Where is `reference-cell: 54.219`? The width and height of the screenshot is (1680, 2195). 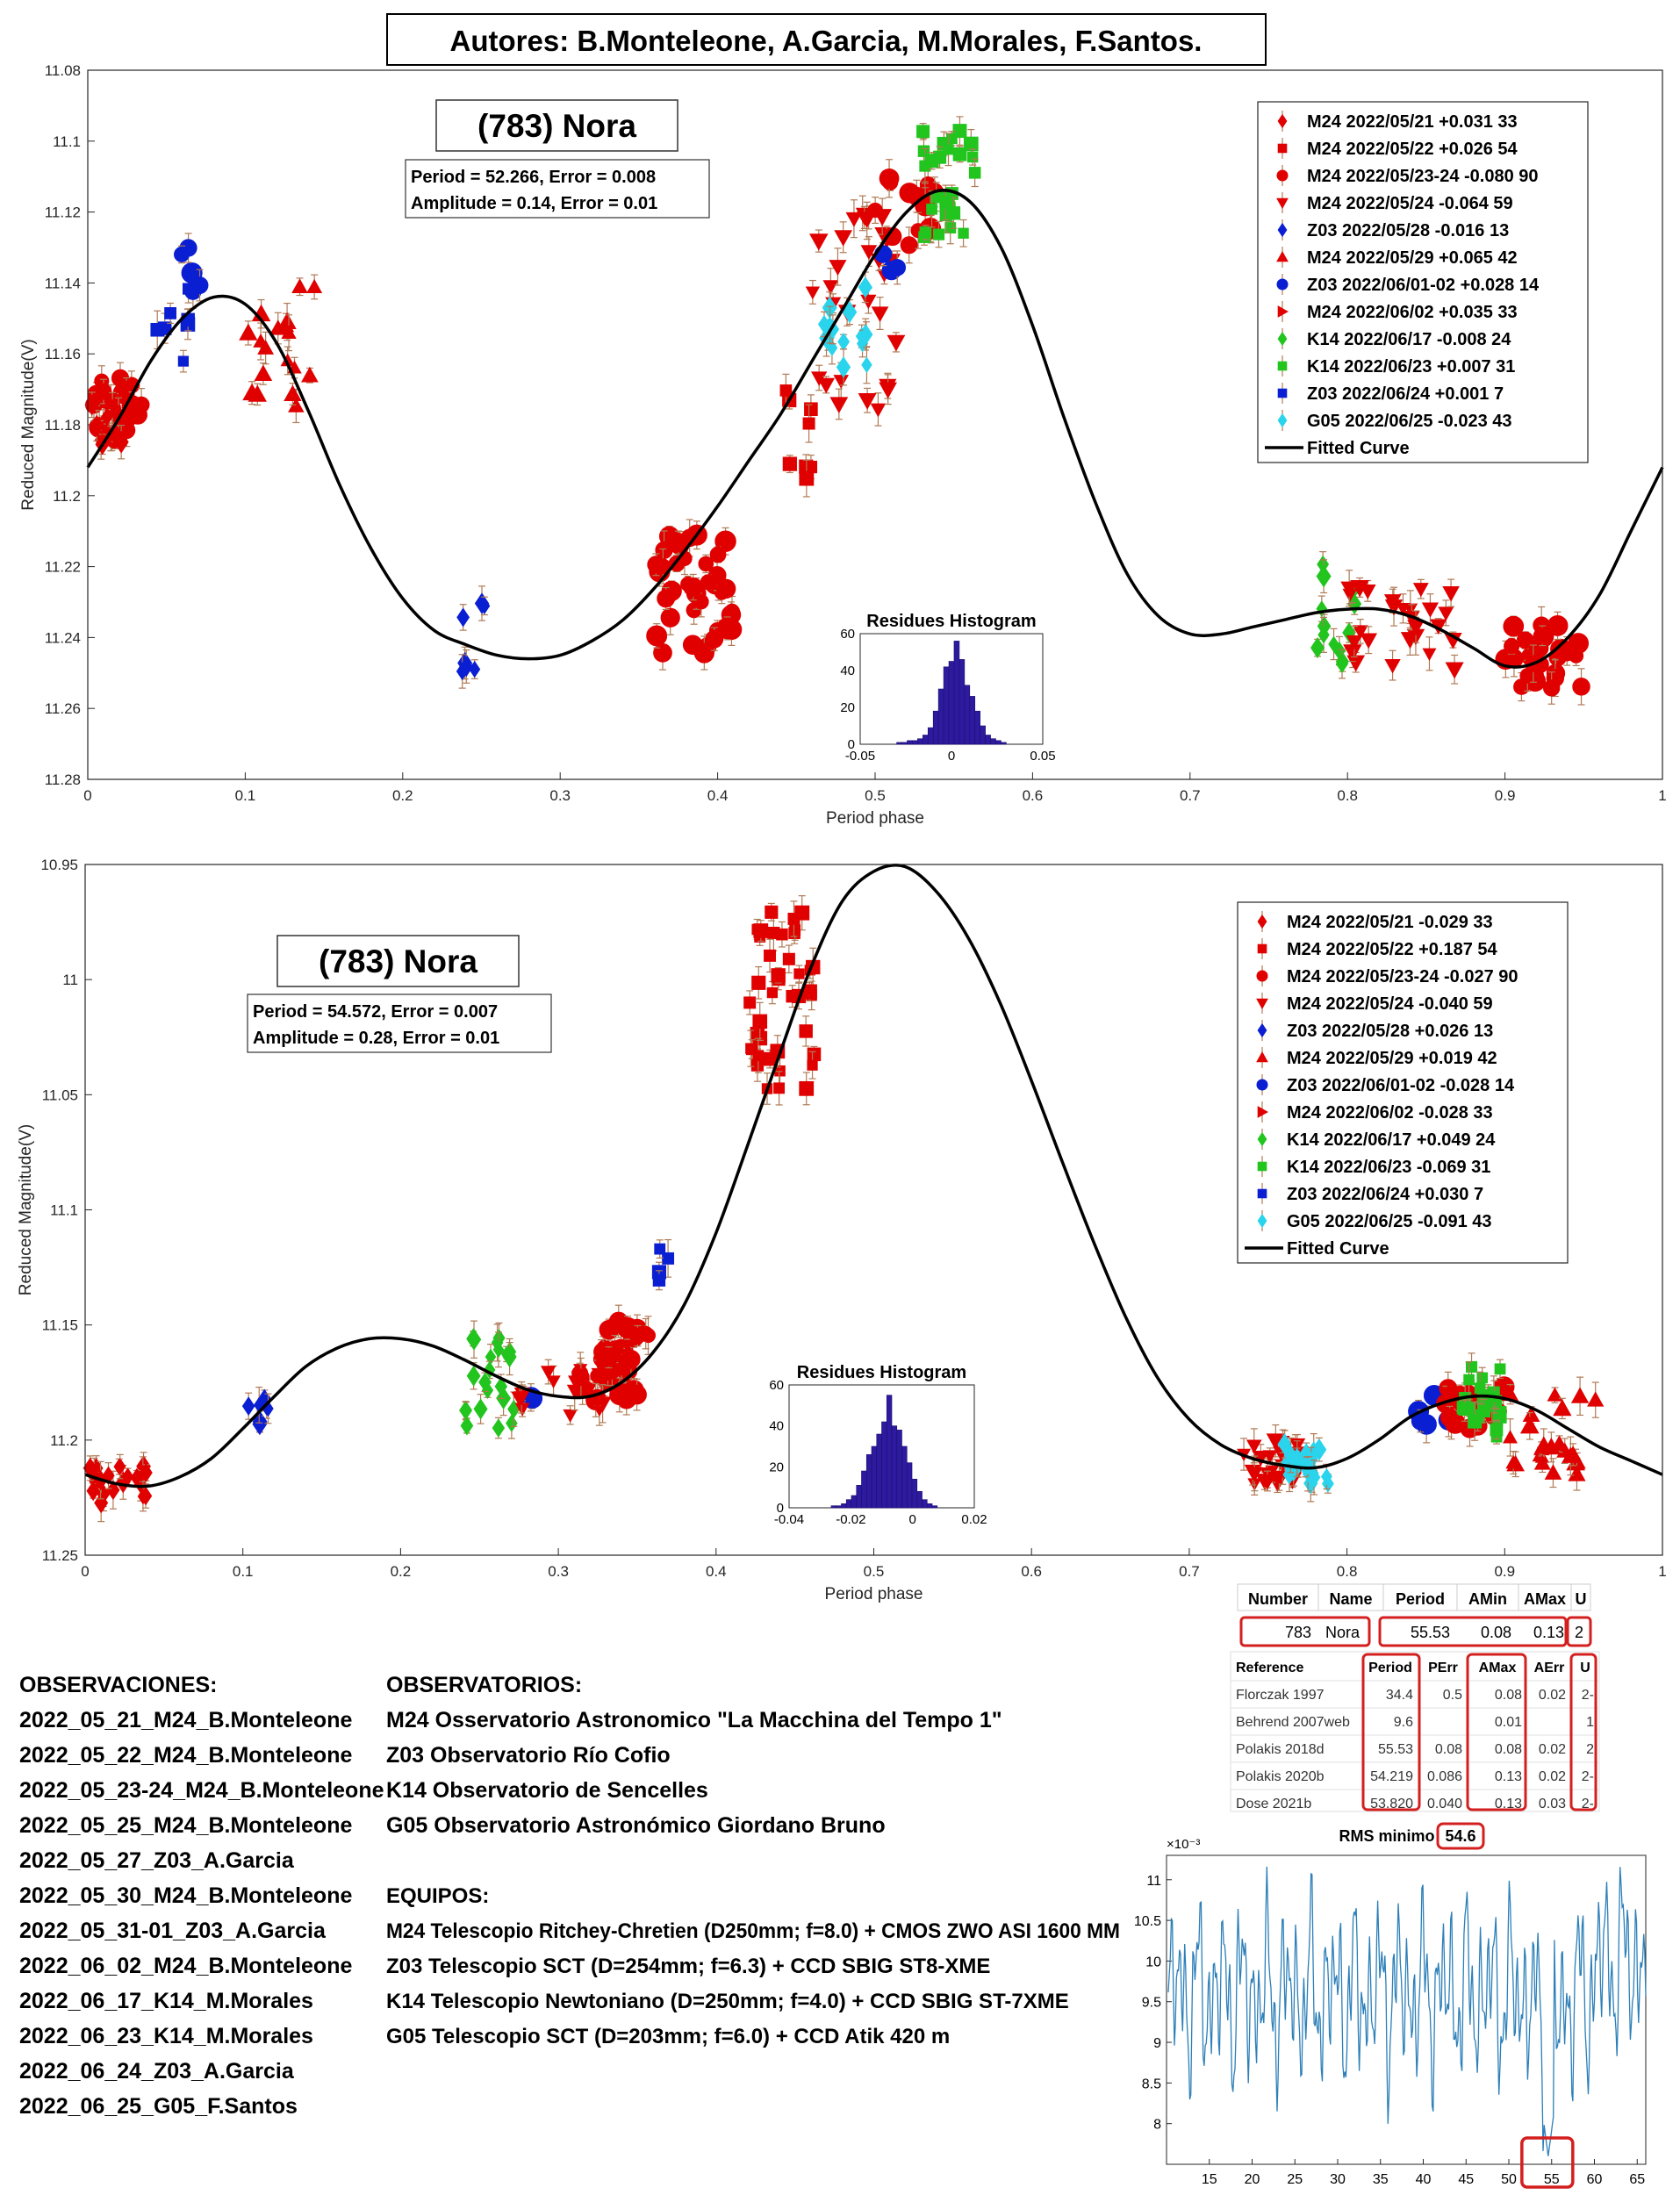 reference-cell: 54.219 is located at coordinates (1391, 1776).